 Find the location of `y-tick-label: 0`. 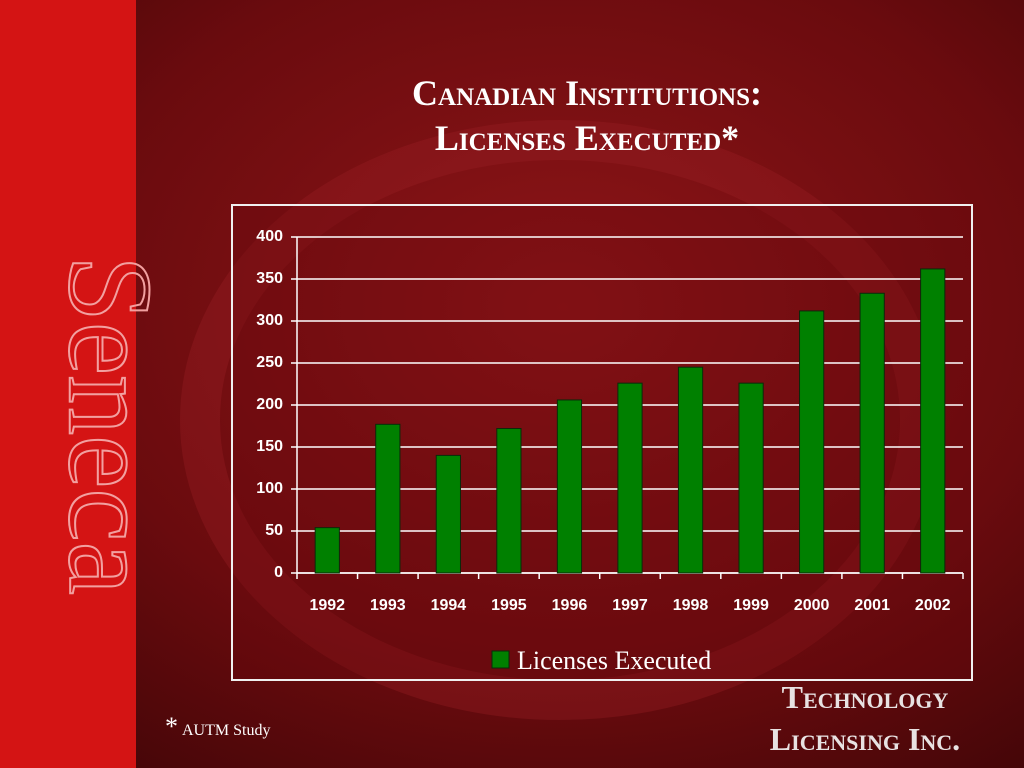

y-tick-label: 0 is located at coordinates (278, 572).